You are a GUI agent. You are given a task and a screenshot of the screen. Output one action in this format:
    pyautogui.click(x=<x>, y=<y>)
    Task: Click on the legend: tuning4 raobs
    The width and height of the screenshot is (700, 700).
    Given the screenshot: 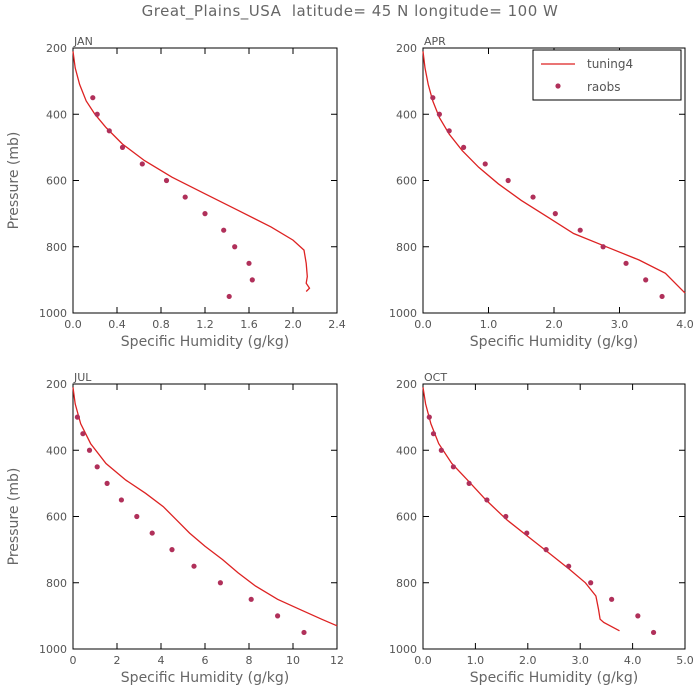 What is the action you would take?
    pyautogui.click(x=607, y=75)
    